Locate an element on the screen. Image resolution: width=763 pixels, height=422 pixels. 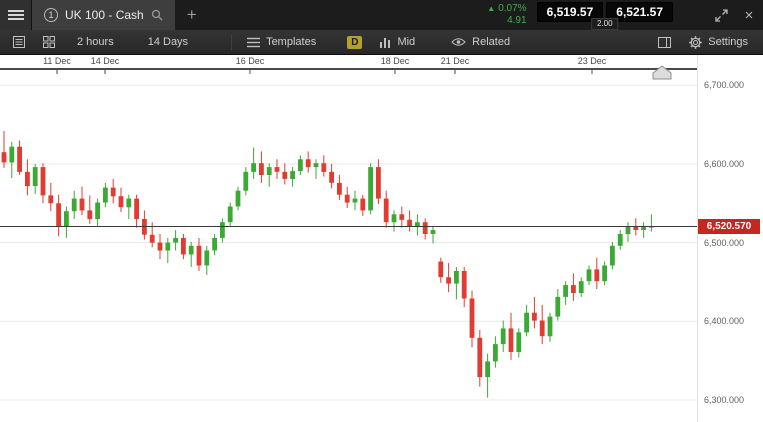
add-tab-button: + is located at coordinates (191, 14).